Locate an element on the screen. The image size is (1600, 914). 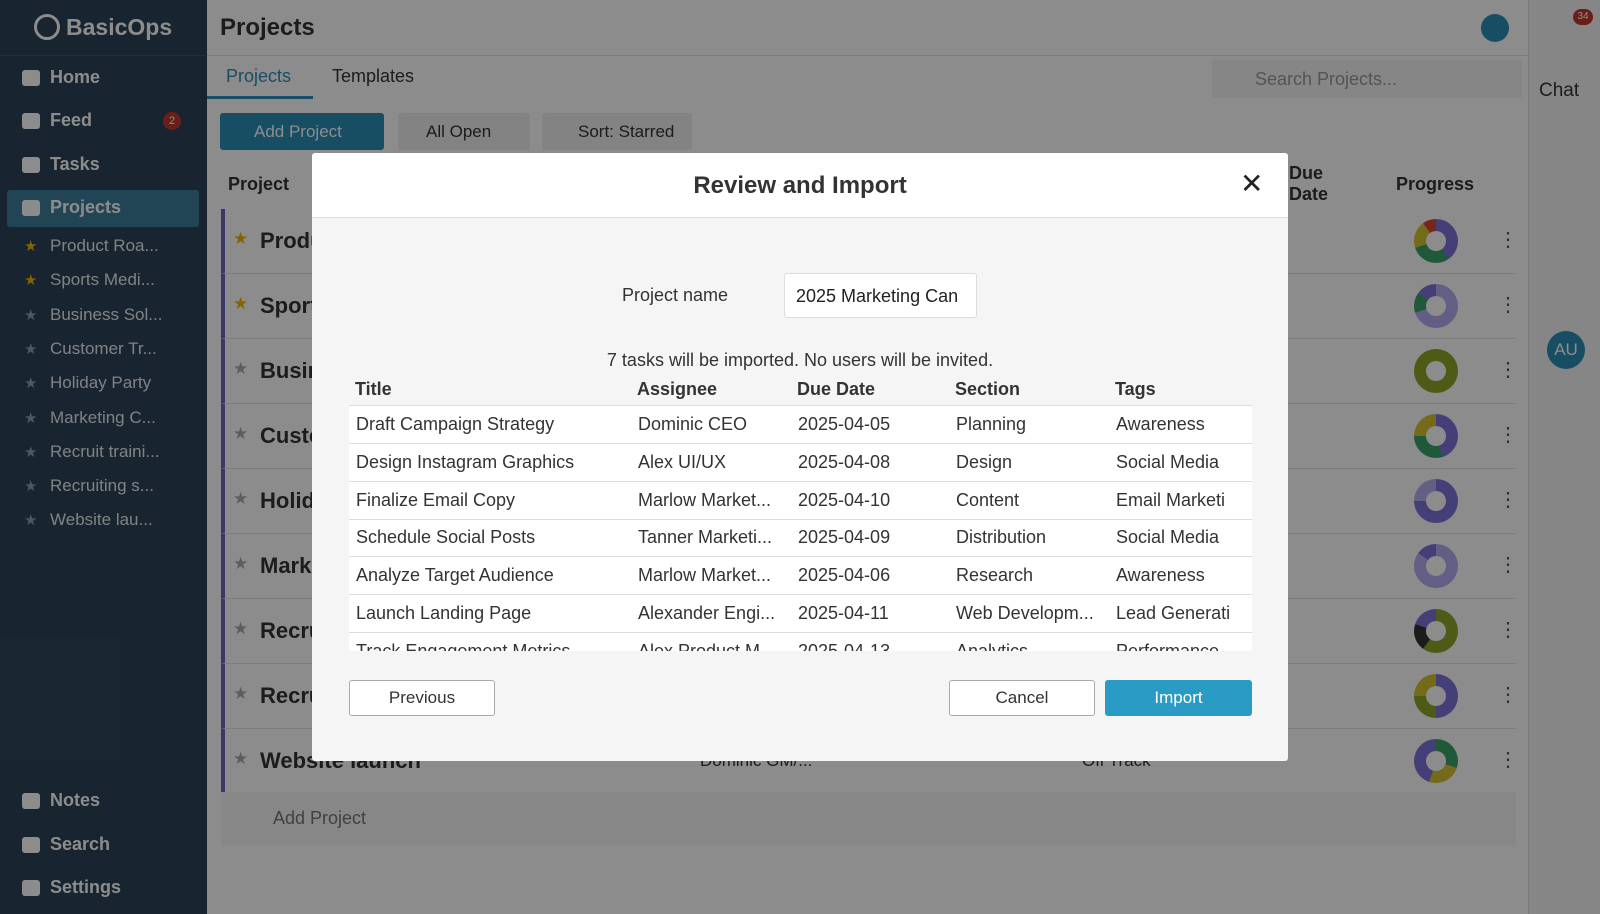
project-name-input: 2025 Marketing Can is located at coordinates (880, 295).